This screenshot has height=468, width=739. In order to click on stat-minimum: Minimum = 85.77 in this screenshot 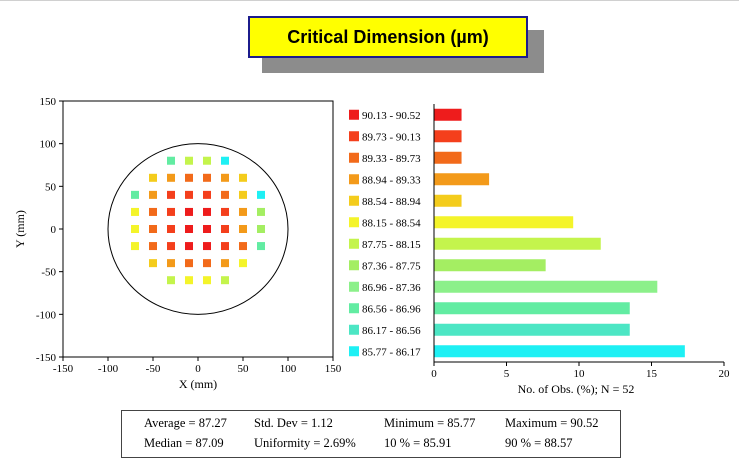, I will do `click(430, 423)`.